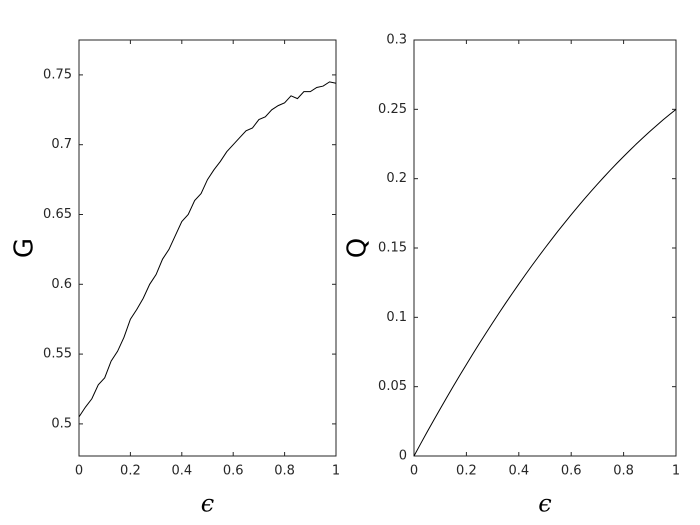 The image size is (700, 525). What do you see at coordinates (392, 248) in the screenshot?
I see `y-tick-label: 0.15` at bounding box center [392, 248].